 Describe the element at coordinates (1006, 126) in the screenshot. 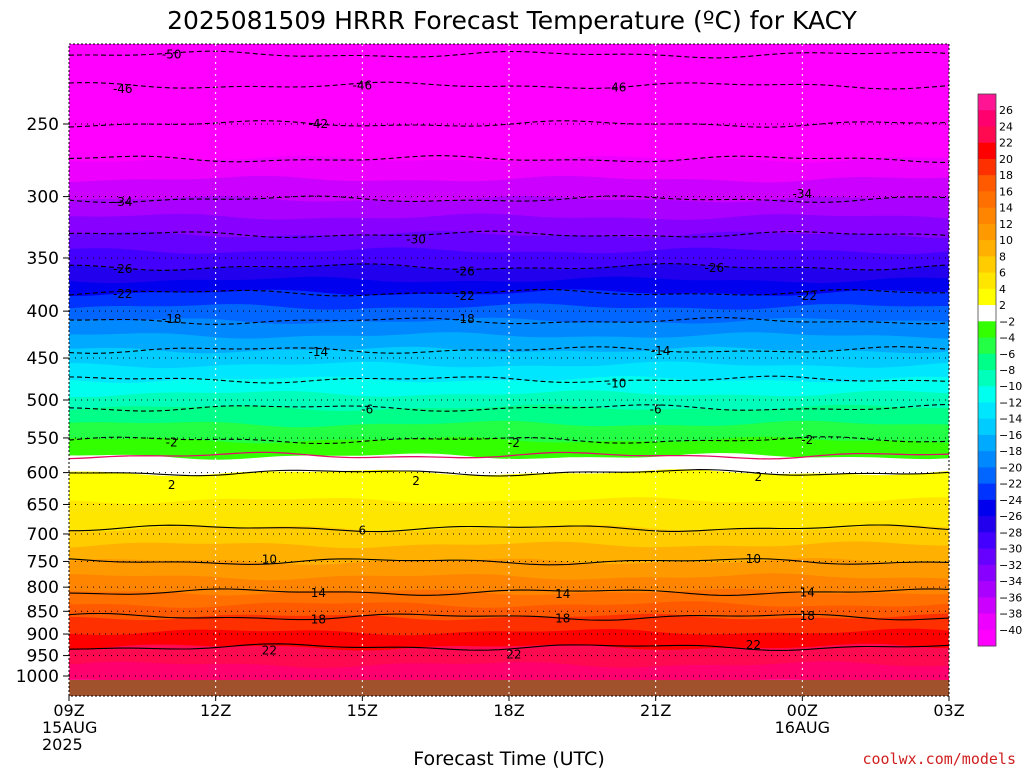

I see `colorbar-label: 24` at that location.